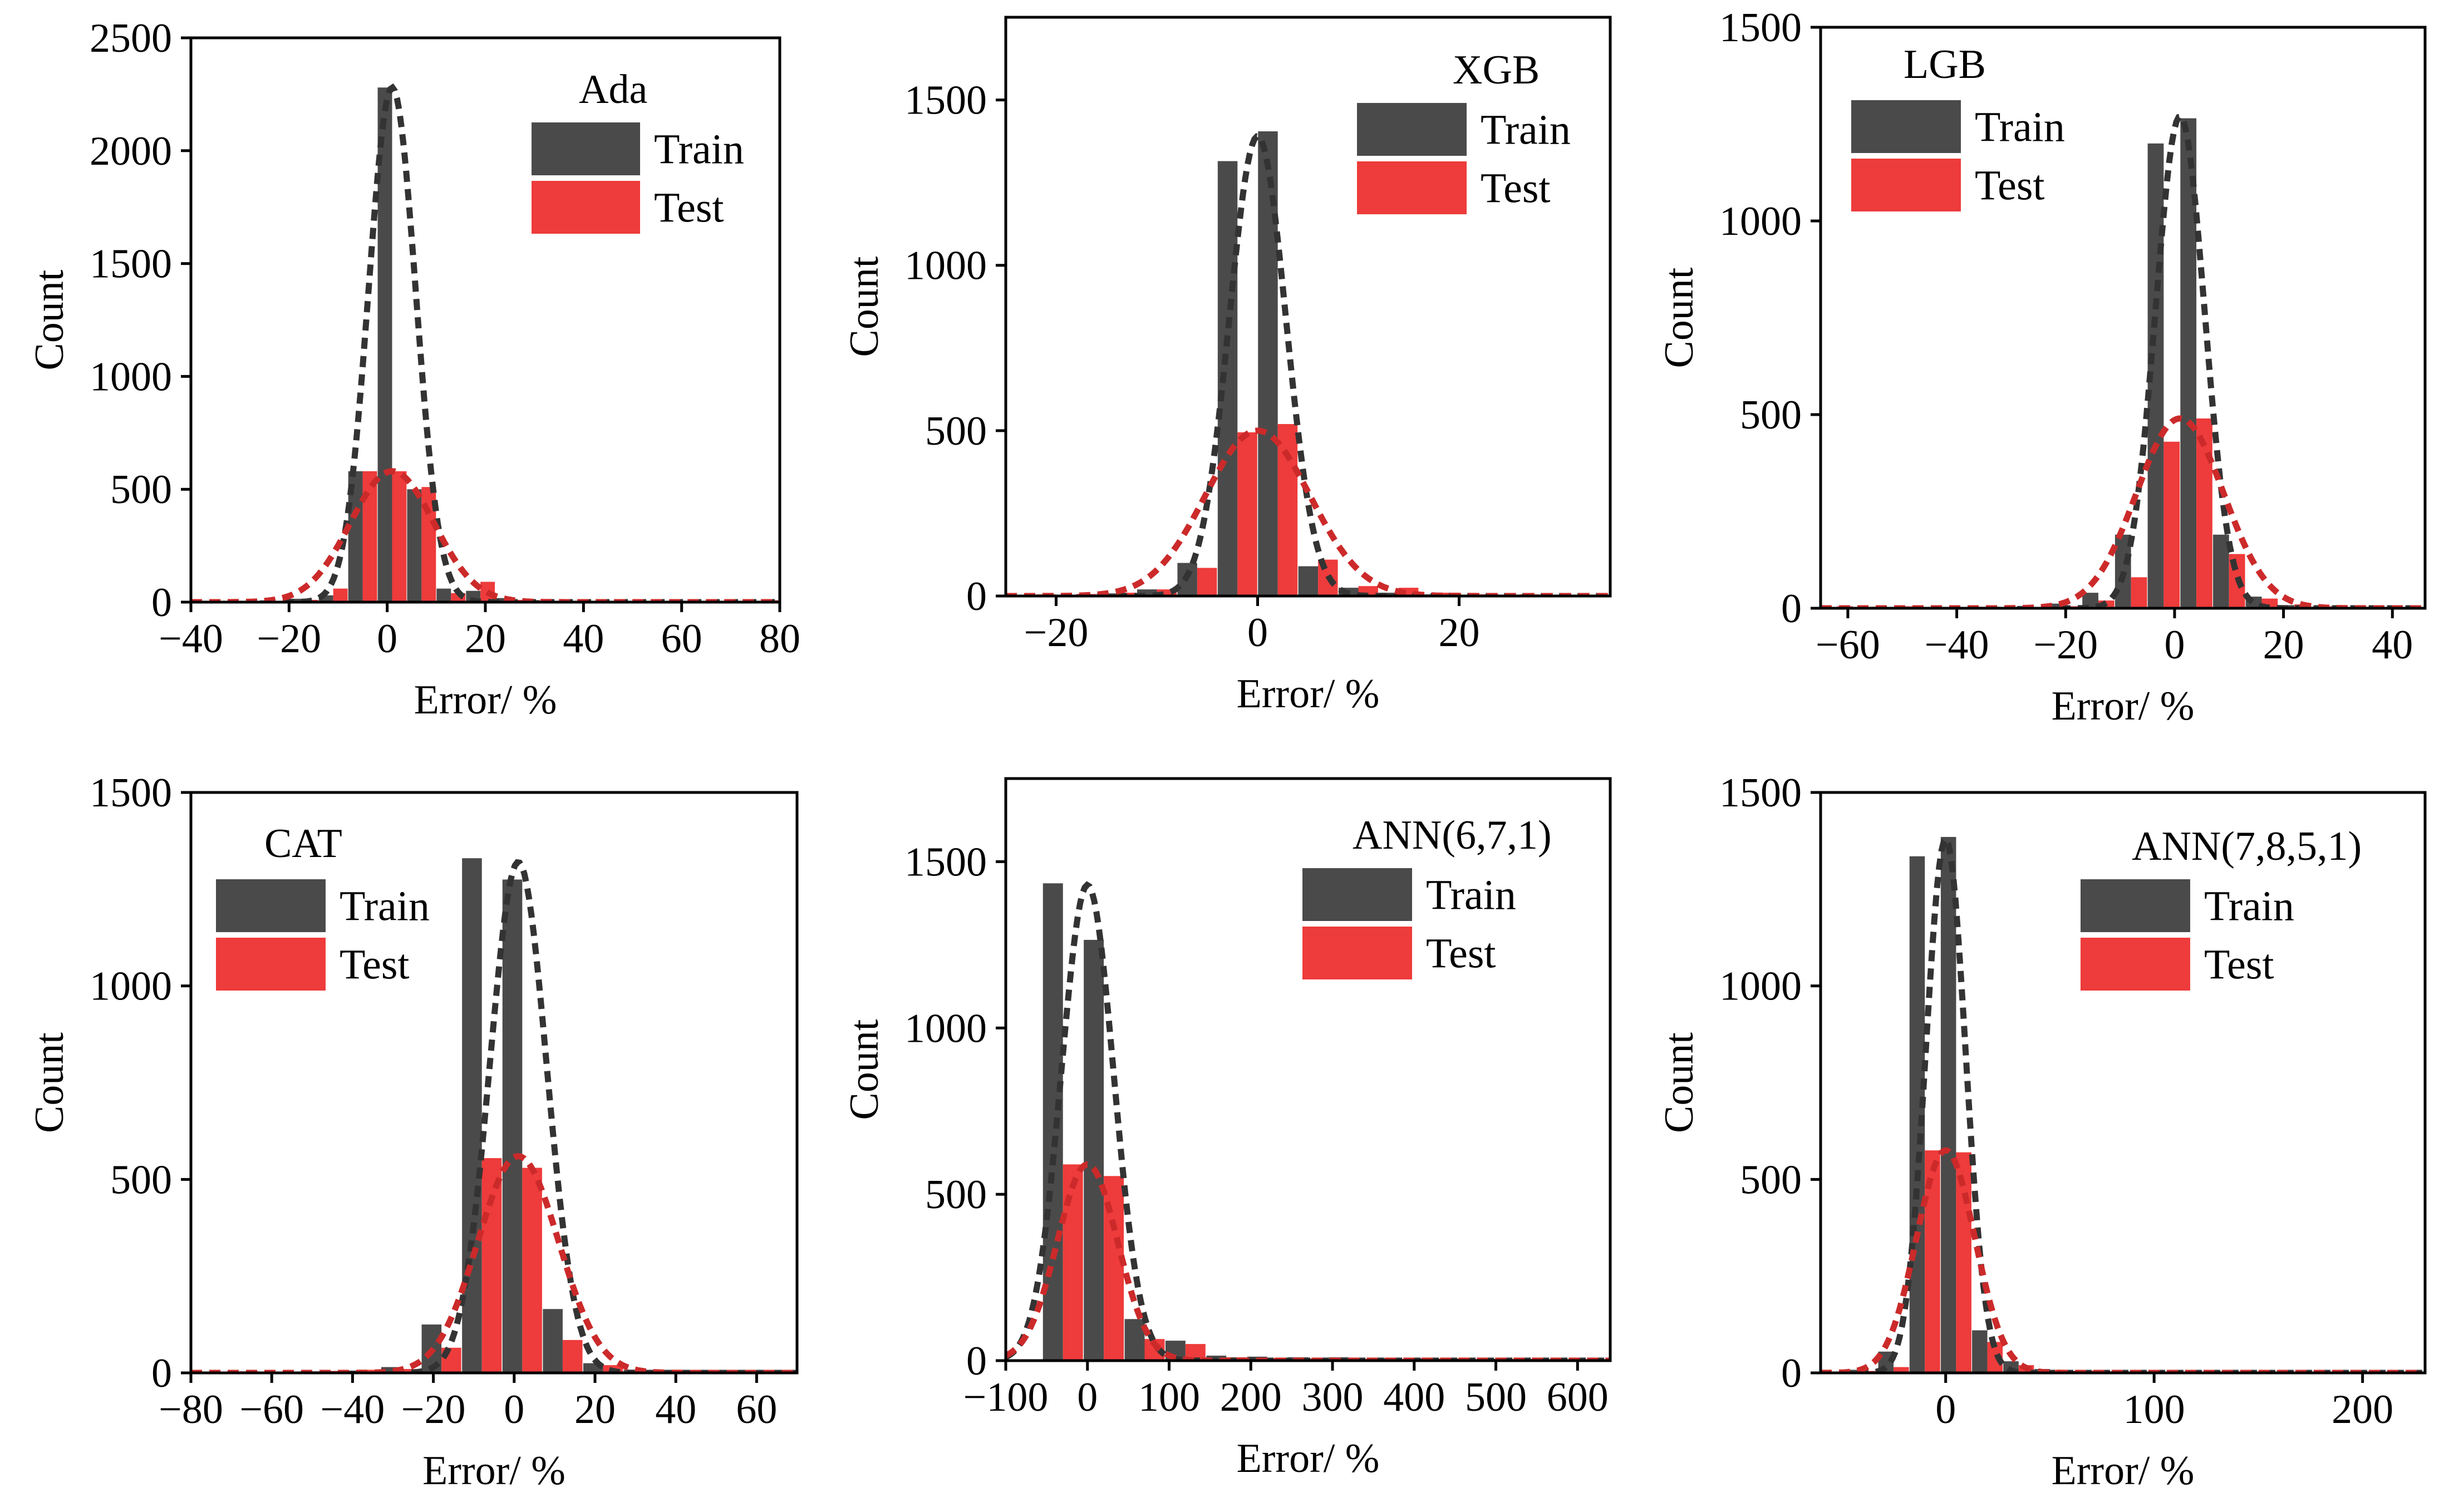 The width and height of the screenshot is (2444, 1512). What do you see at coordinates (1945, 64) in the screenshot?
I see `legend-title: LGB` at bounding box center [1945, 64].